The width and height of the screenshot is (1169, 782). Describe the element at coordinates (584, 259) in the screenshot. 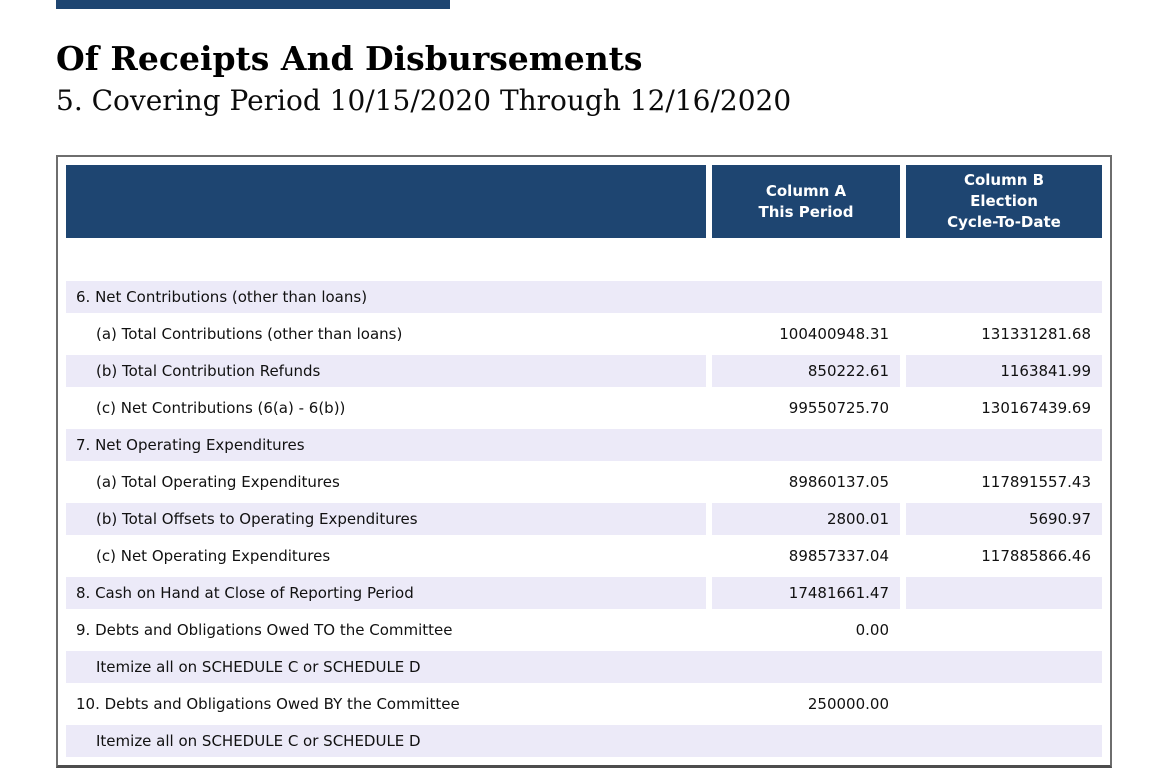

I see `header-gap-row` at that location.